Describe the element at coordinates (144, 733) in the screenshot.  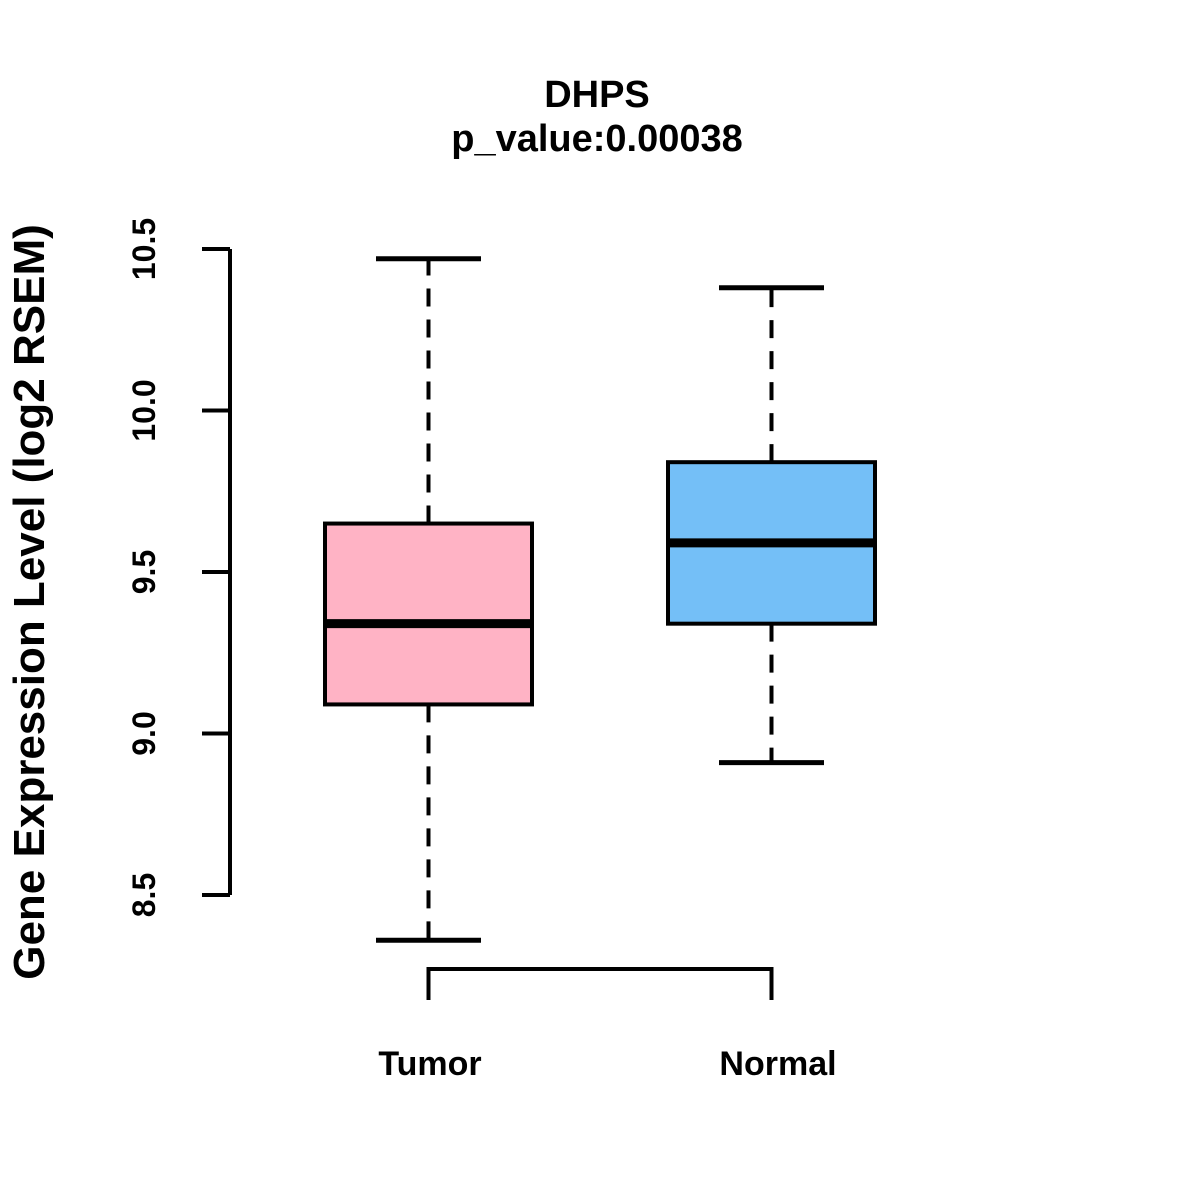
I see `y-tick-label: 9.0` at that location.